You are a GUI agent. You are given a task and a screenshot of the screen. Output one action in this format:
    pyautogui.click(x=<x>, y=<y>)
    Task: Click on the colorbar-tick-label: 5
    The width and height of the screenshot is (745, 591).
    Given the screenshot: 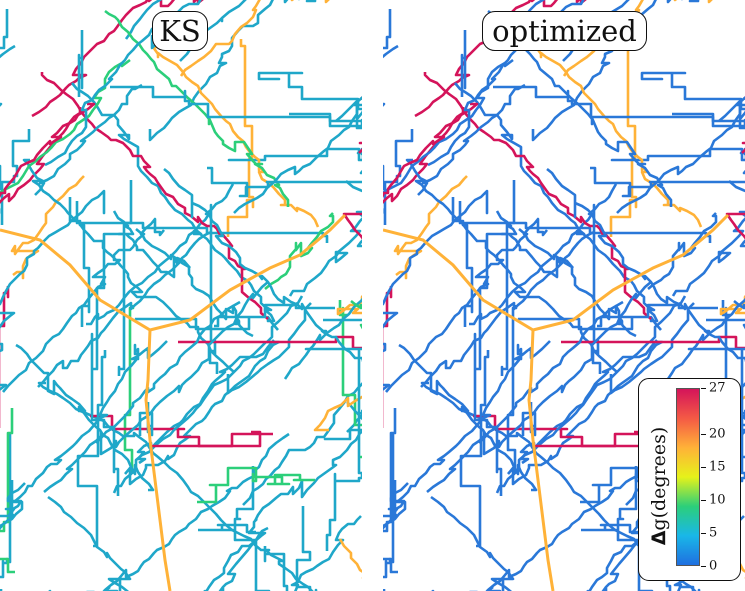 What is the action you would take?
    pyautogui.click(x=713, y=533)
    